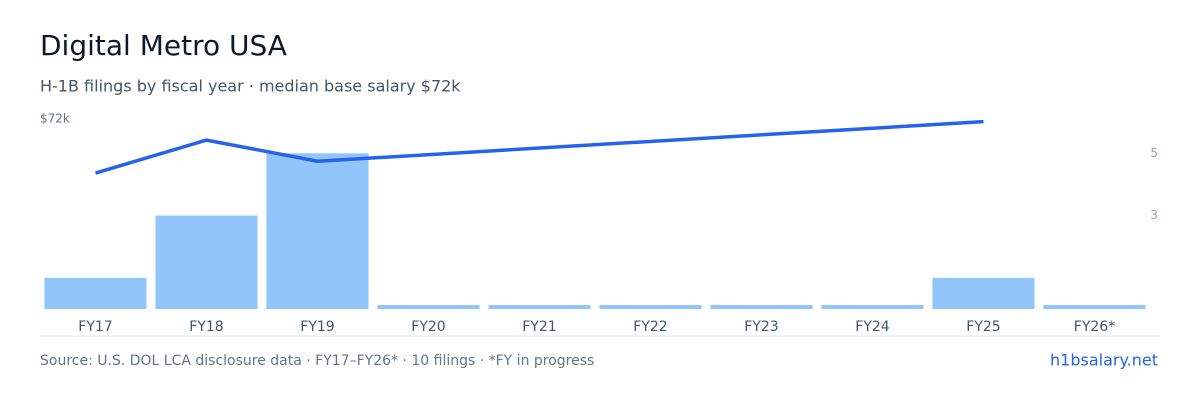 The height and width of the screenshot is (404, 1200). What do you see at coordinates (1154, 153) in the screenshot?
I see `y2-tick-label: 5` at bounding box center [1154, 153].